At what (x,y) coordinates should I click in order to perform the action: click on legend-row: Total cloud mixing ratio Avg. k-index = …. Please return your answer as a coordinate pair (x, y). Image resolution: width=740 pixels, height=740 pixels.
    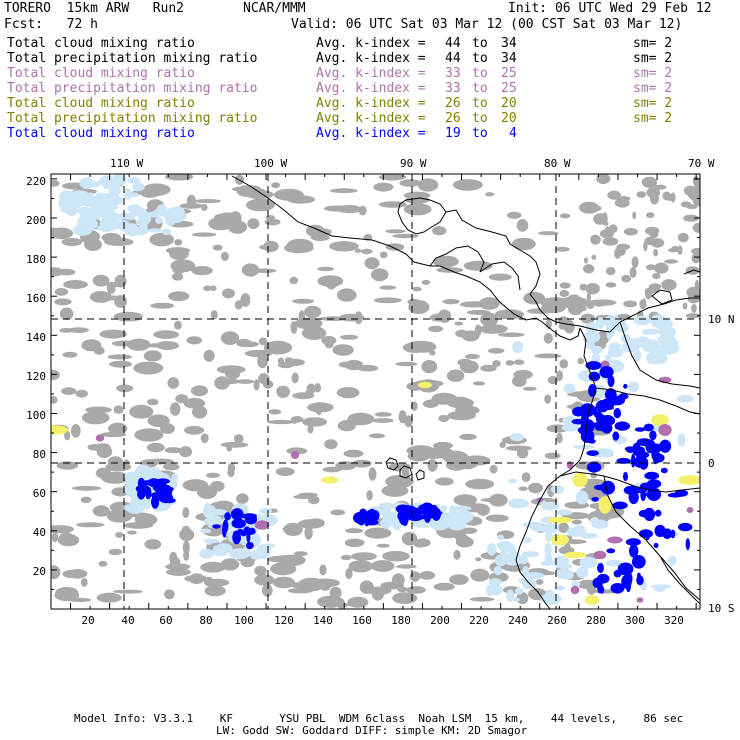
    Looking at the image, I should click on (336, 103).